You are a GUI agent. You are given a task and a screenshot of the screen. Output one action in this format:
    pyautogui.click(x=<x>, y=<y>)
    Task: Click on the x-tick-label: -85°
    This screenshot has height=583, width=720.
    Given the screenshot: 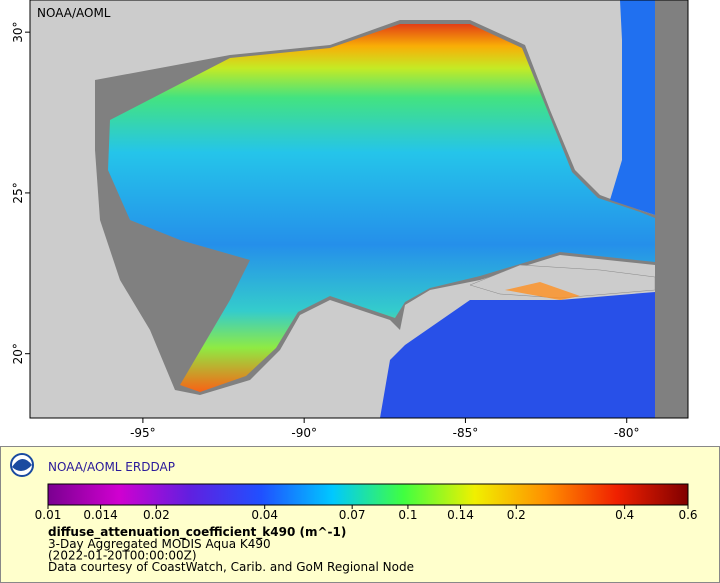 What is the action you would take?
    pyautogui.click(x=466, y=433)
    